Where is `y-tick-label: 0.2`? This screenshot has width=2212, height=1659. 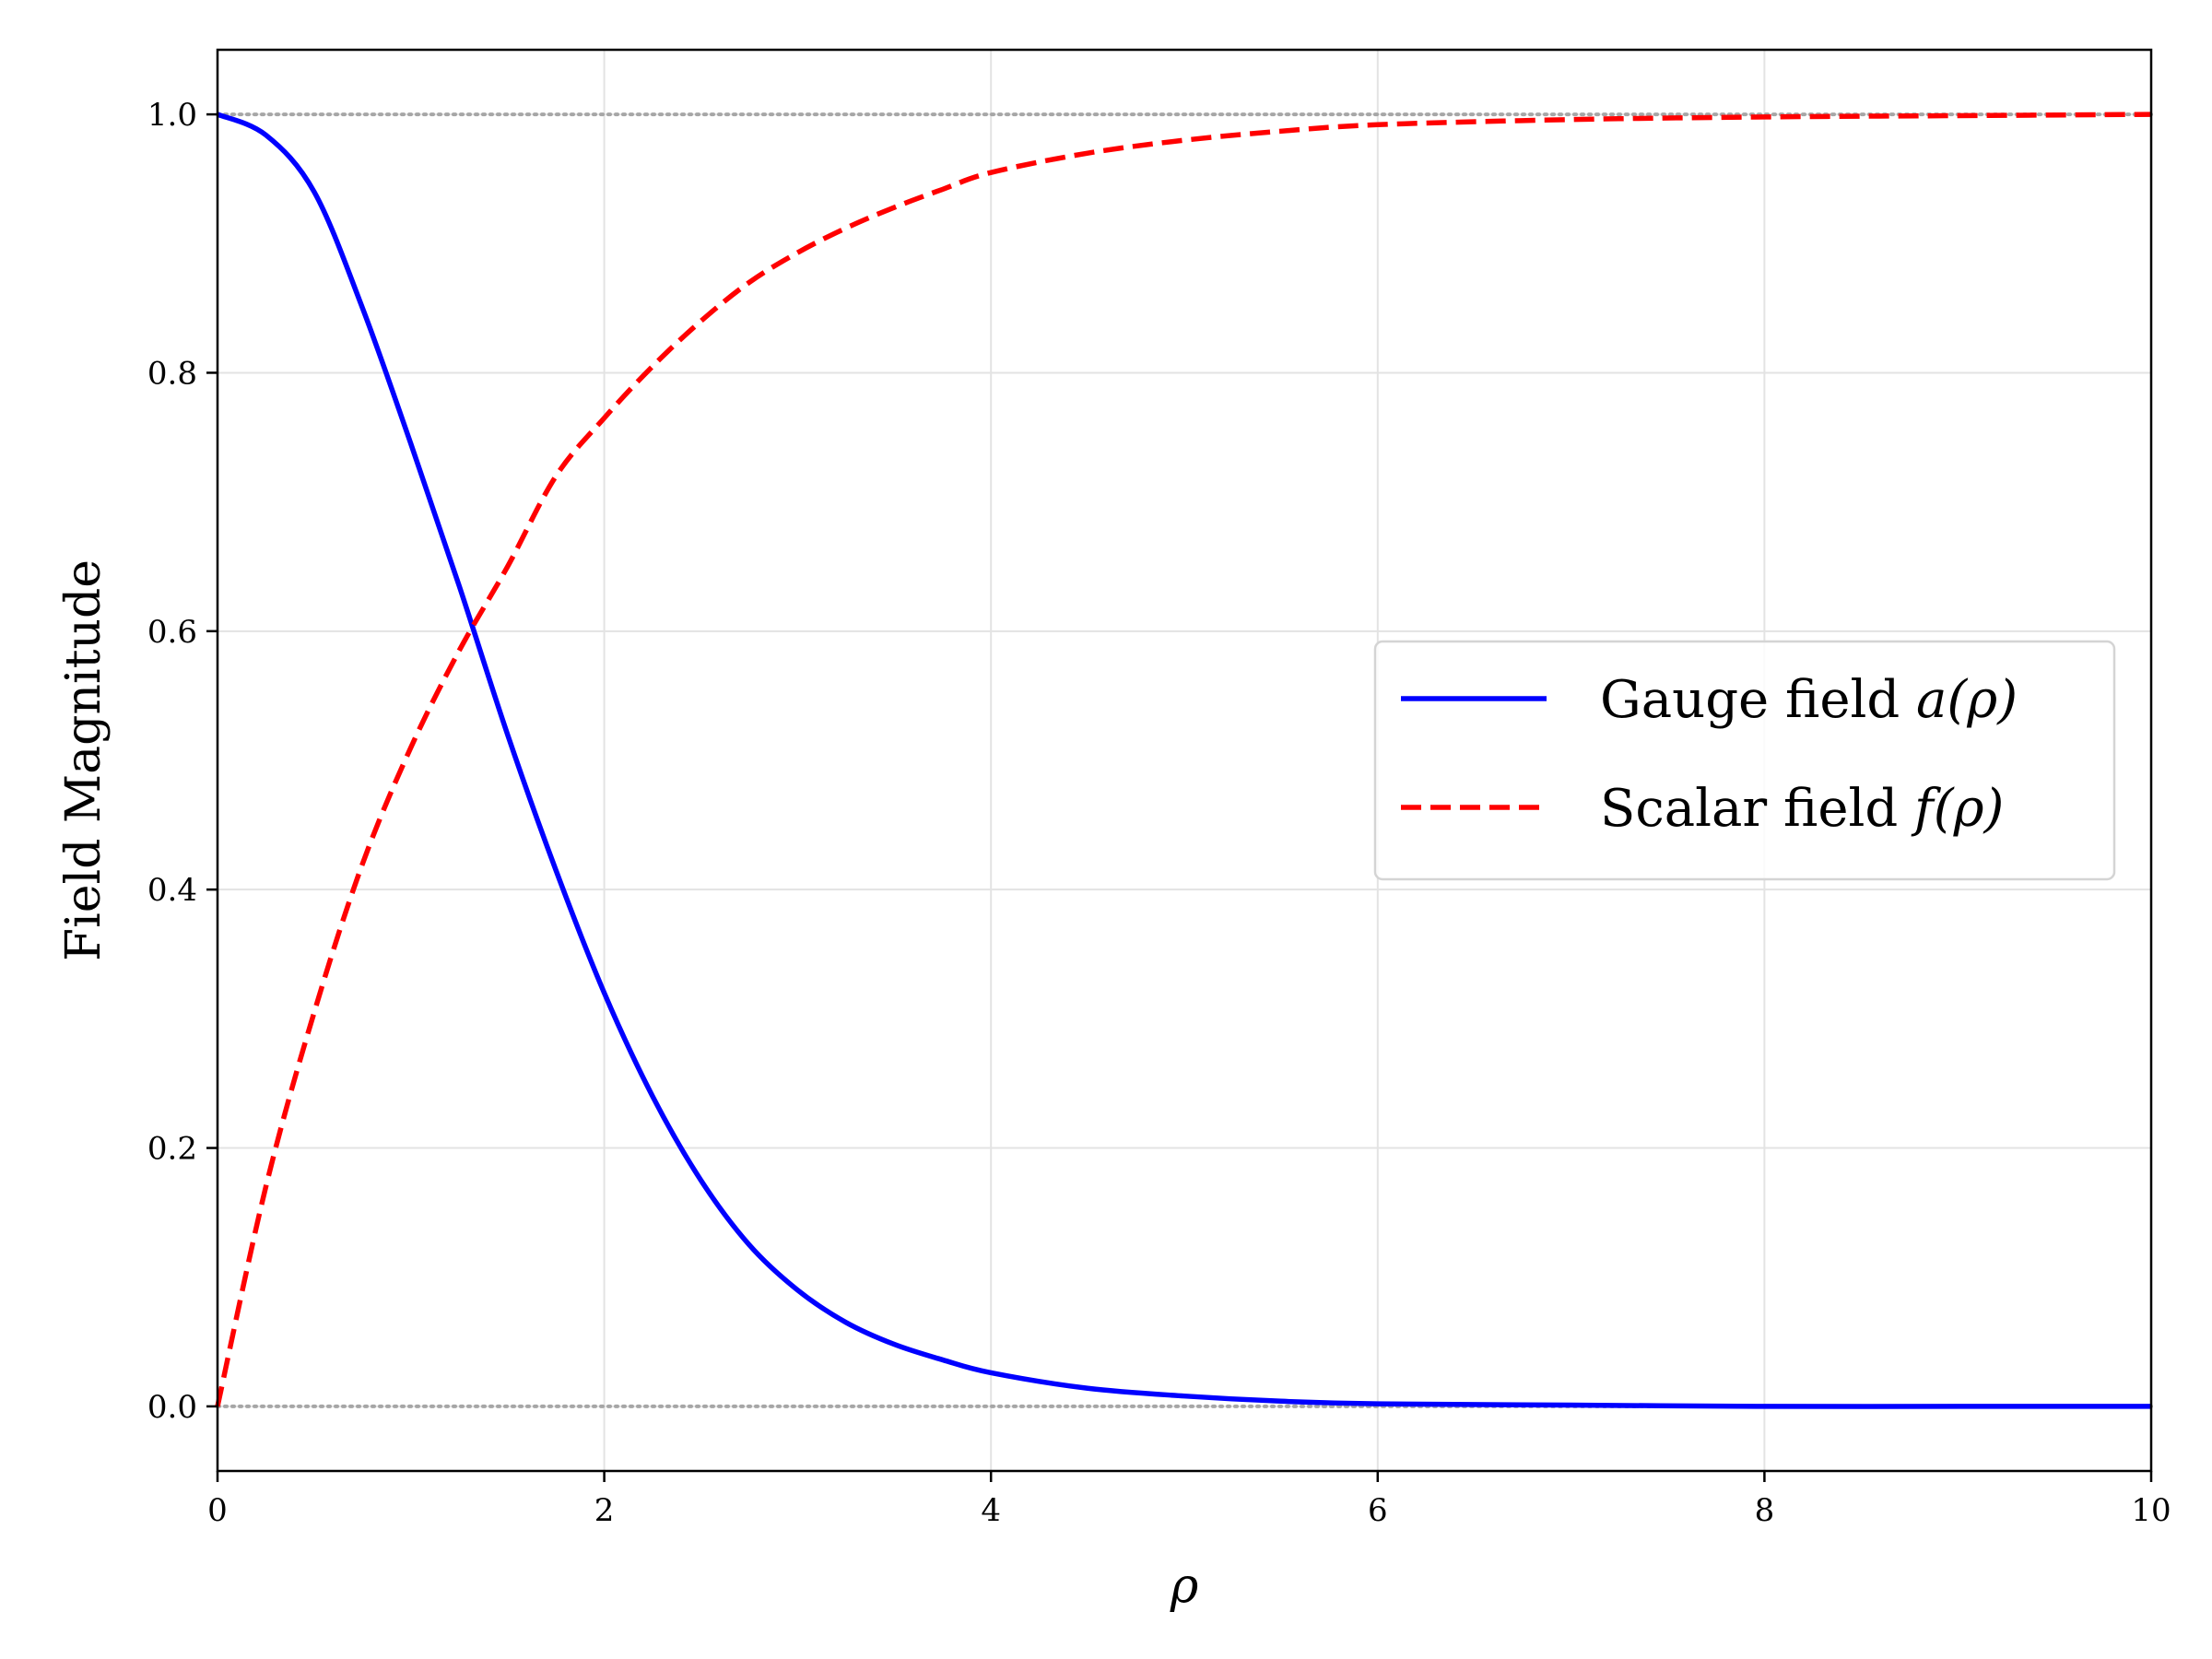
y-tick-label: 0.2 is located at coordinates (172, 1149).